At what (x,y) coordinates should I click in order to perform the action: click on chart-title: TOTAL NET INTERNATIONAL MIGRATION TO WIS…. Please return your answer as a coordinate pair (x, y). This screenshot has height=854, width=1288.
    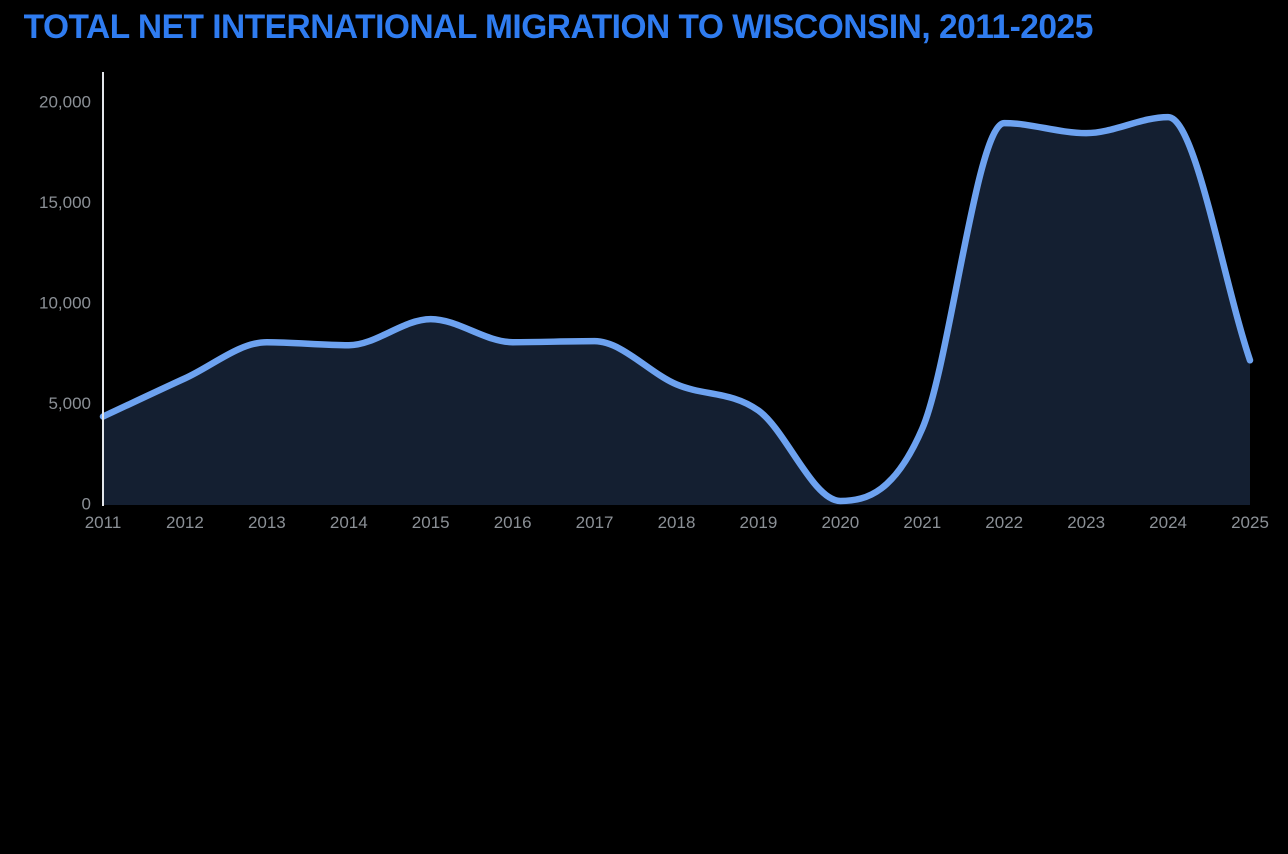
    Looking at the image, I should click on (558, 27).